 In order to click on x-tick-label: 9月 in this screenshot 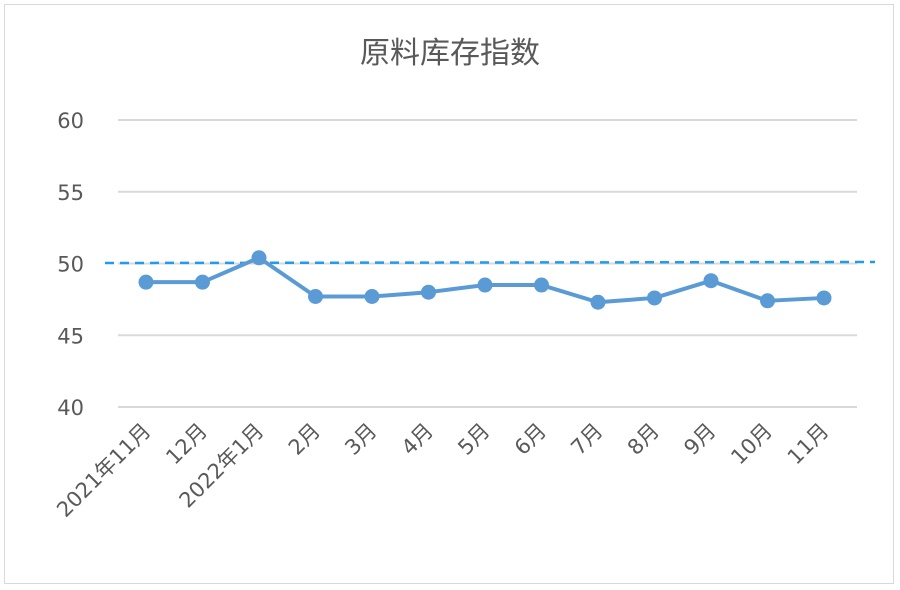, I will do `click(699, 439)`.